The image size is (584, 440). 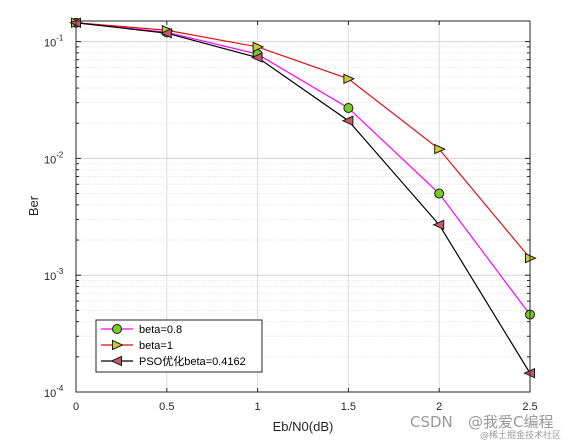 What do you see at coordinates (160, 330) in the screenshot?
I see `legend-label: beta=0.8` at bounding box center [160, 330].